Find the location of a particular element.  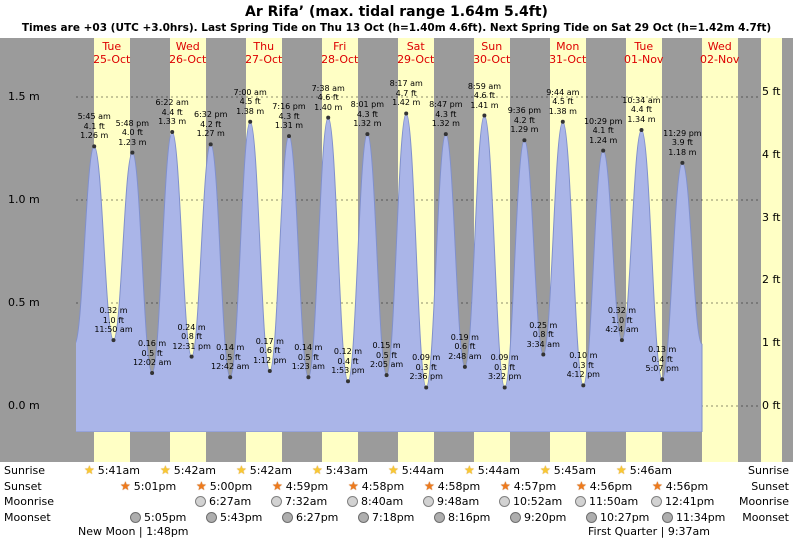

sunset-time: 4:59pm is located at coordinates (307, 486).